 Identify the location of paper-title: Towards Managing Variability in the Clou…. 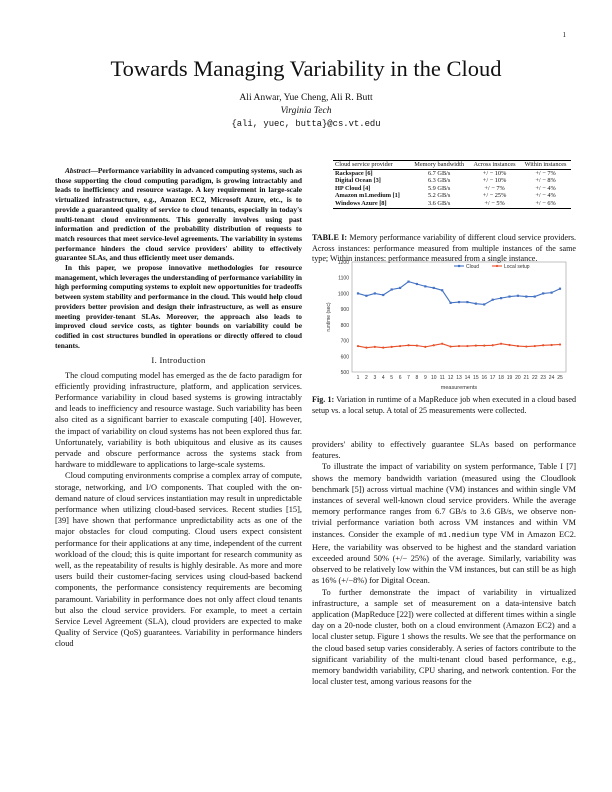
(306, 68).